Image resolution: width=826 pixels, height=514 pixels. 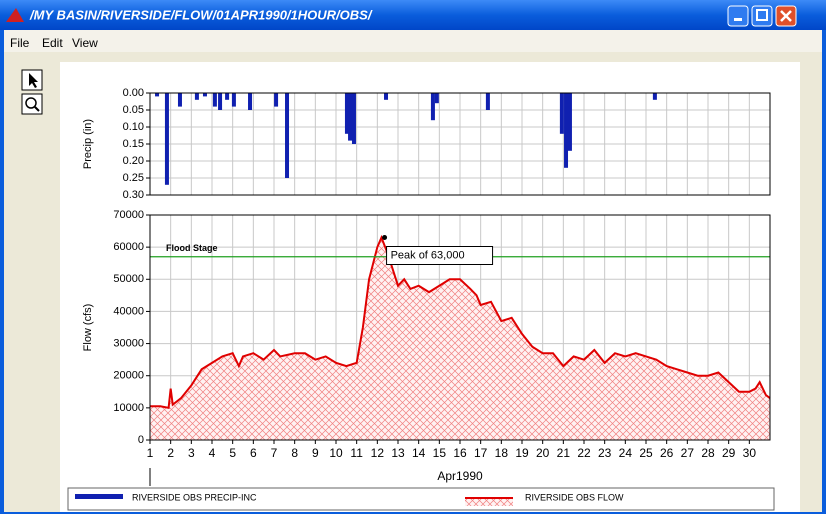 What do you see at coordinates (133, 161) in the screenshot?
I see `y-tick-label: 0.20` at bounding box center [133, 161].